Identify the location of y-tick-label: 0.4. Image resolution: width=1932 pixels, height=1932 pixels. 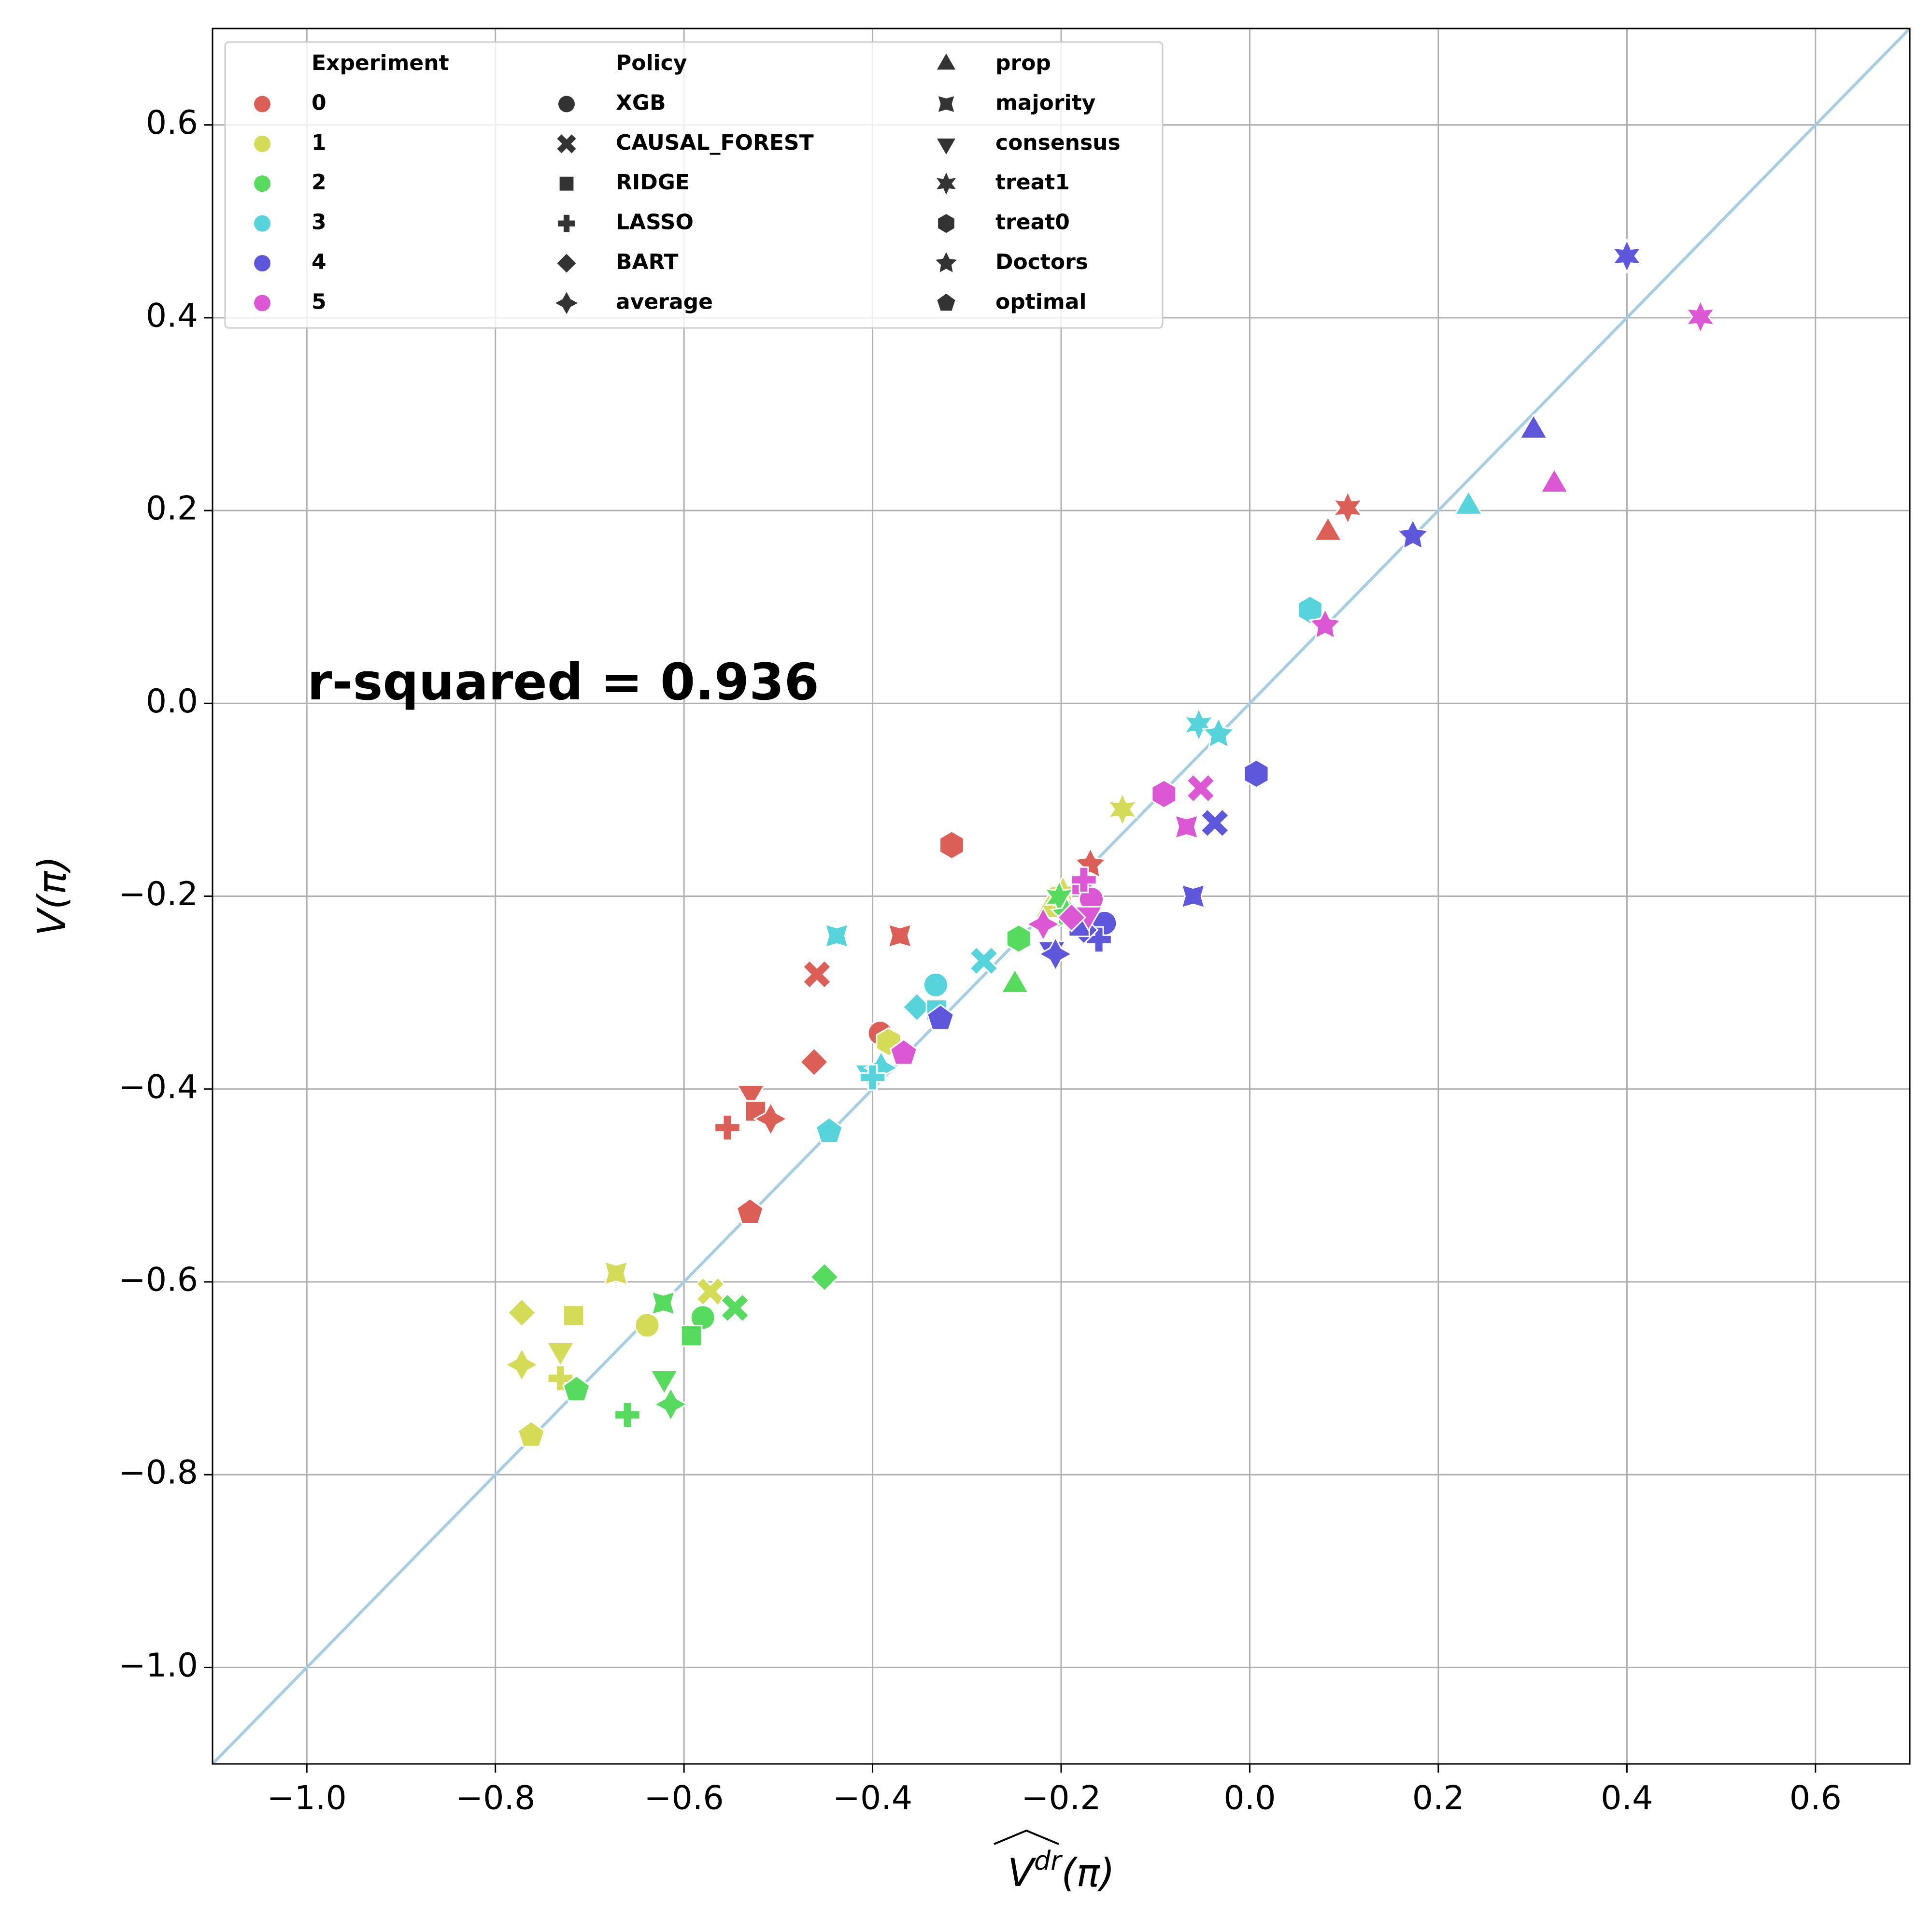
(172, 316).